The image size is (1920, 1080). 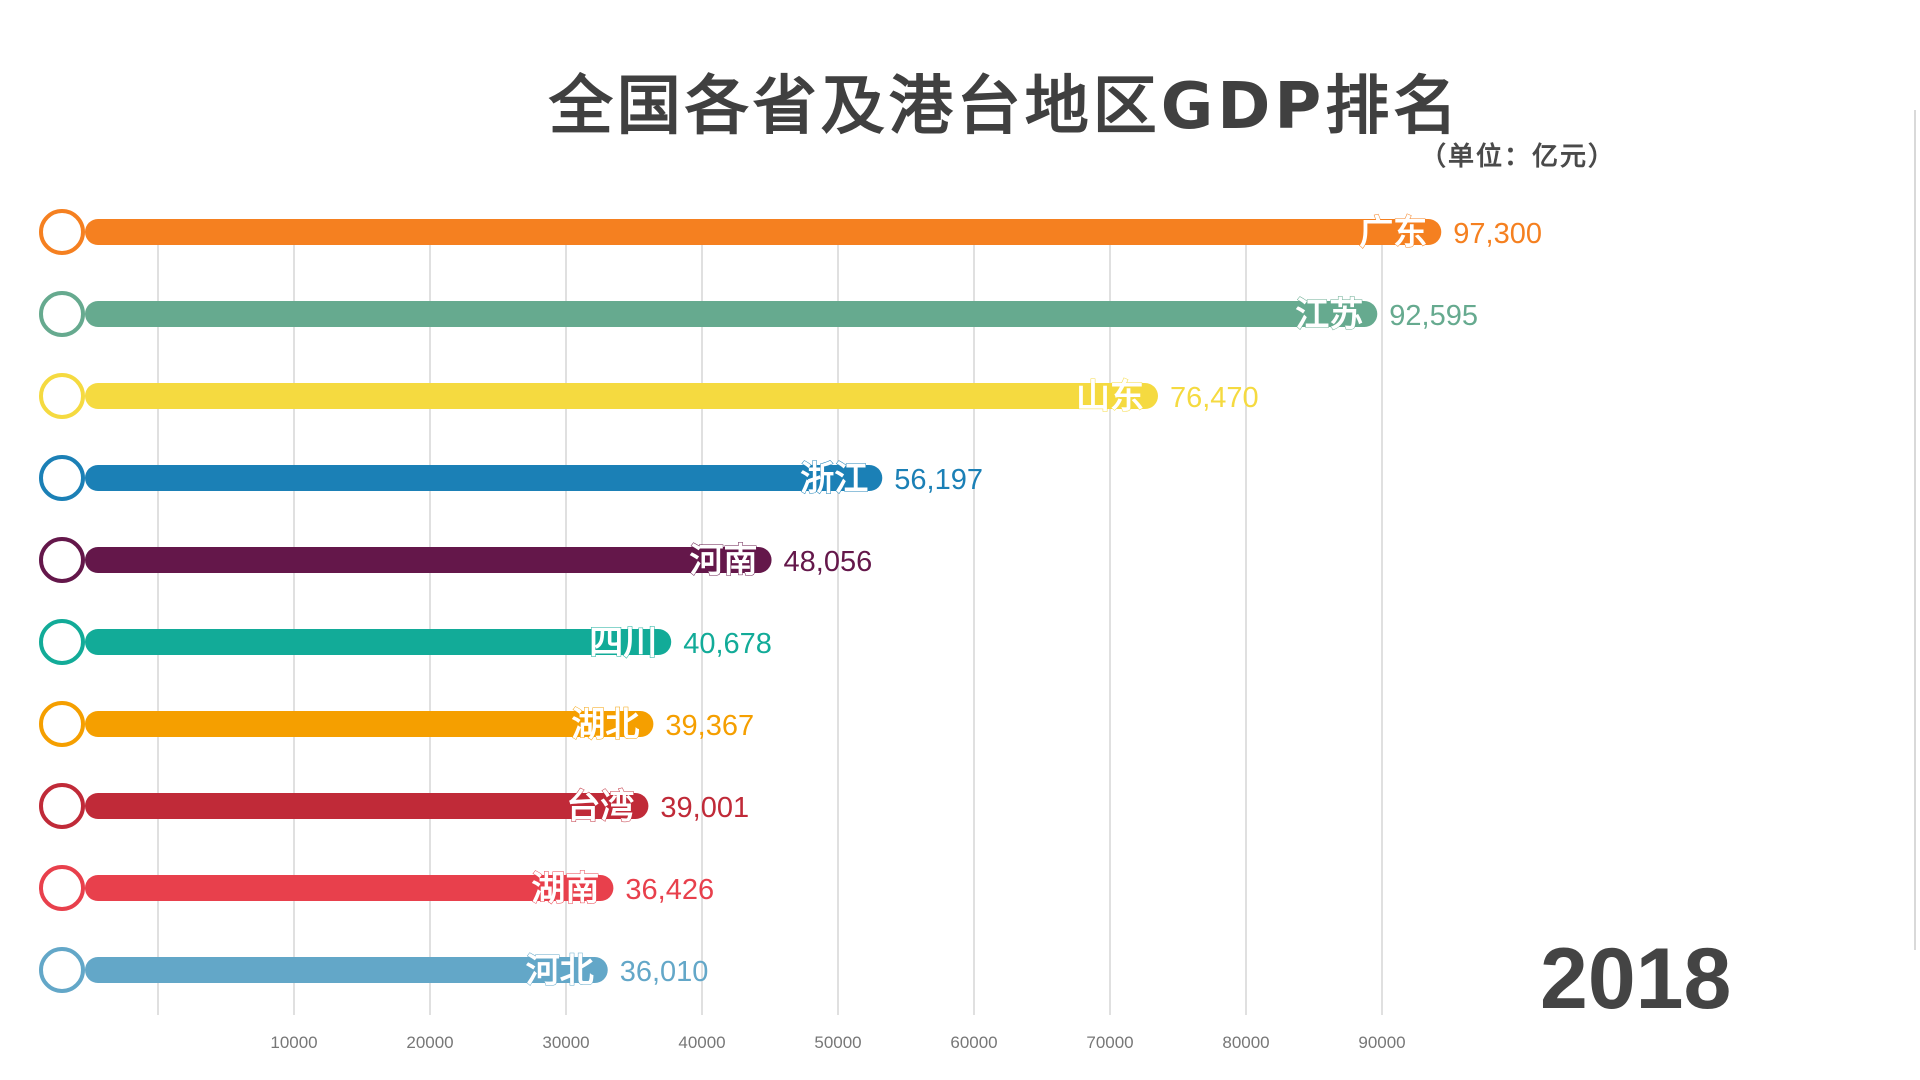 I want to click on x-tick-label: 70000, so click(x=1109, y=1042).